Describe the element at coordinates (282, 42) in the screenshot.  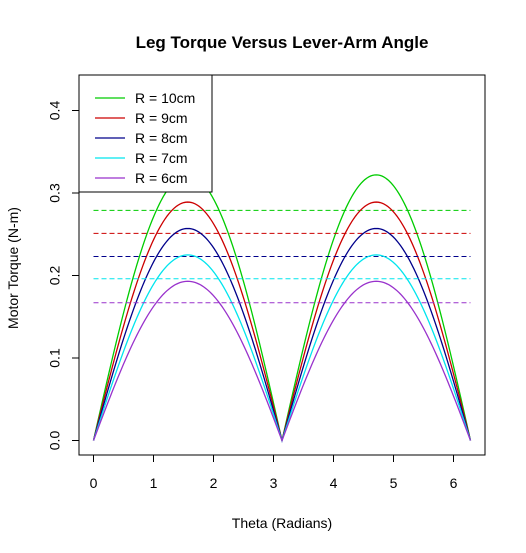
I see `chart-title: Leg Torque Versus Lever-Arm Angle` at that location.